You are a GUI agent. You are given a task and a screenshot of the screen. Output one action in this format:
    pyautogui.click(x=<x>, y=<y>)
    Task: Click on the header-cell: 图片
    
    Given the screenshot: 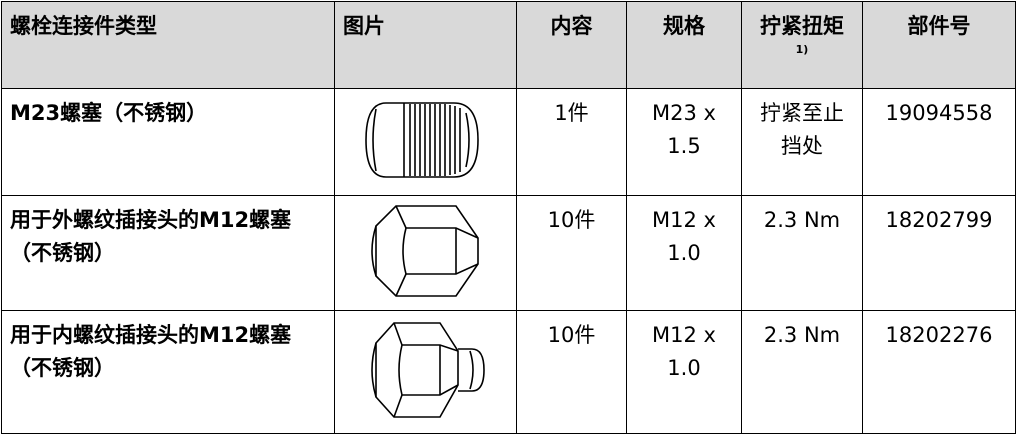 What is the action you would take?
    pyautogui.click(x=425, y=45)
    